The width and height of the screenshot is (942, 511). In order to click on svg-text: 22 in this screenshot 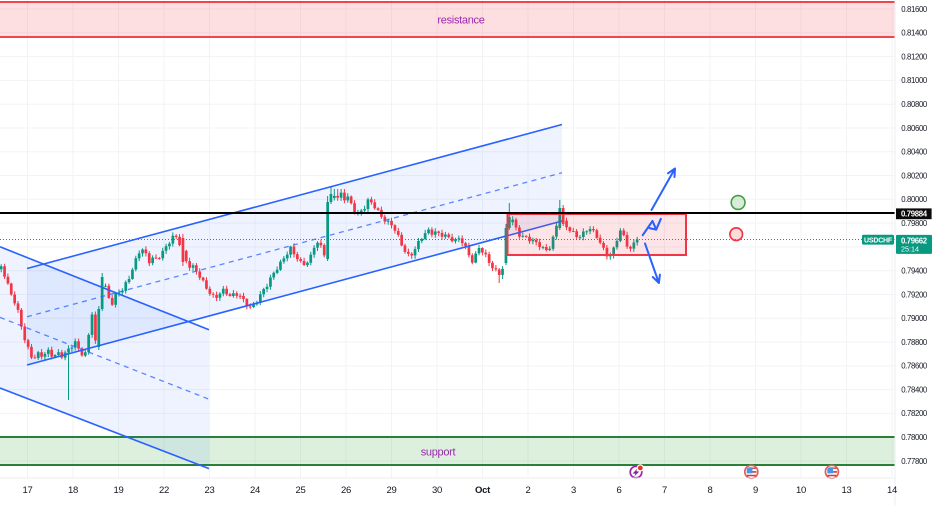, I will do `click(164, 490)`.